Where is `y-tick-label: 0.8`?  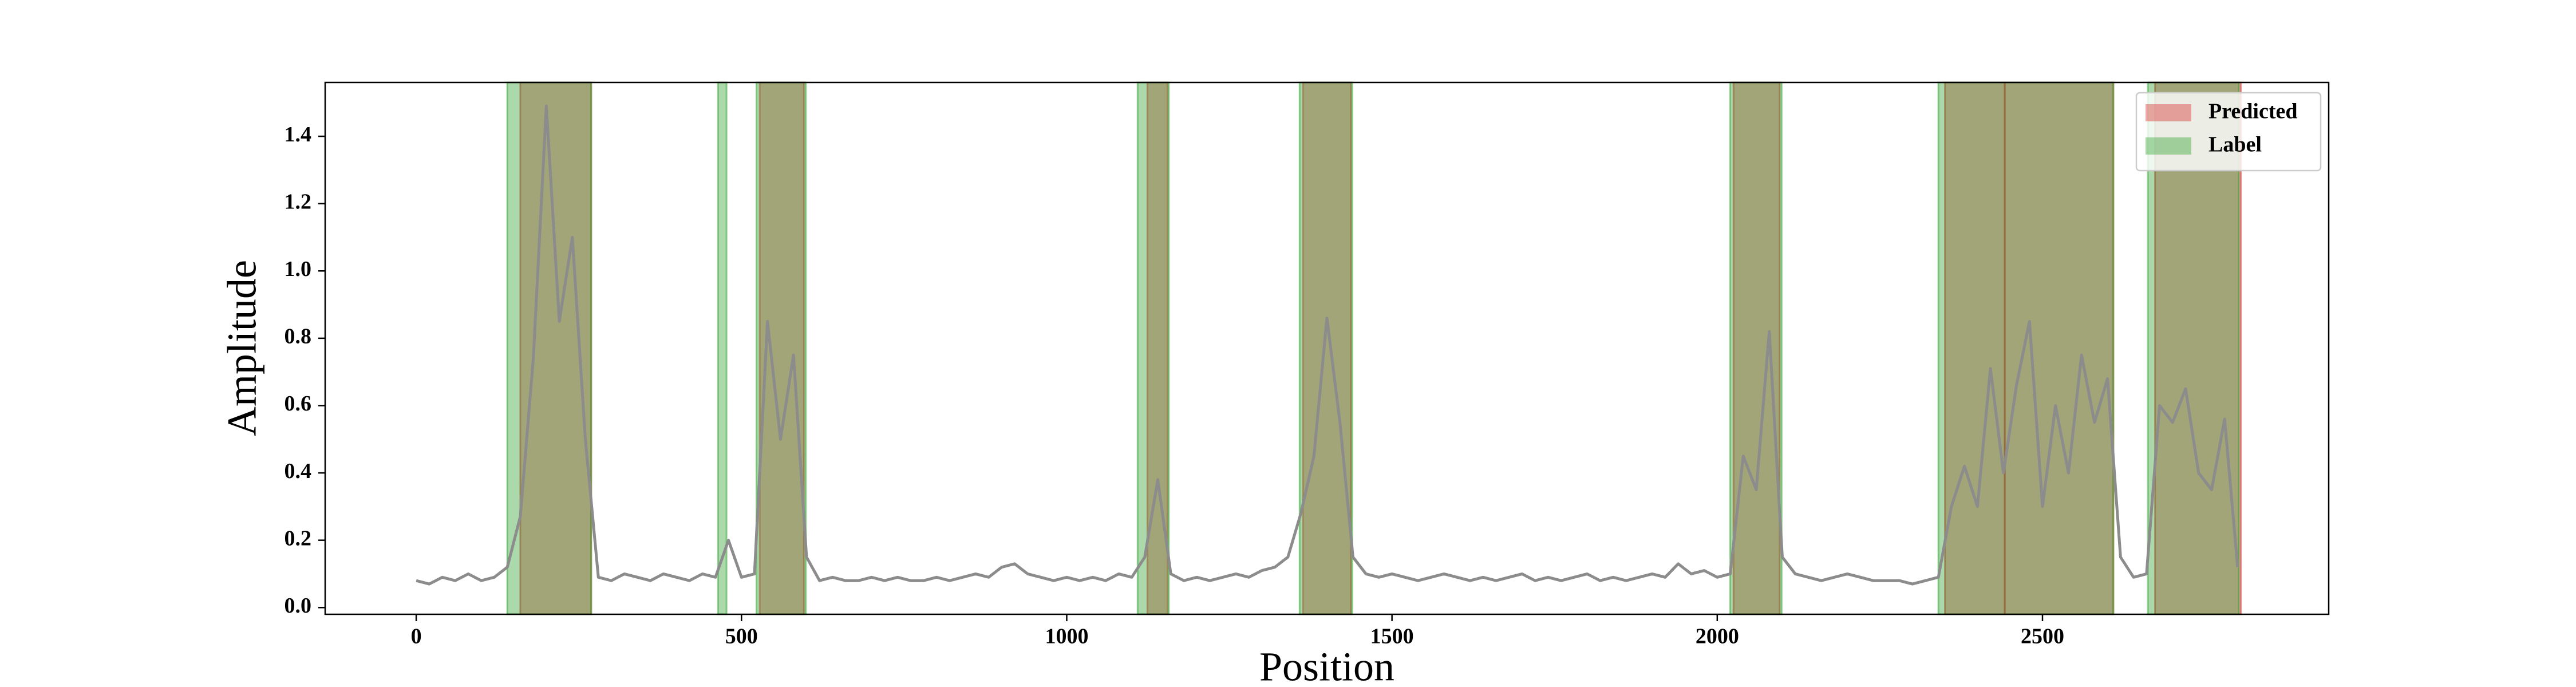
y-tick-label: 0.8 is located at coordinates (298, 337).